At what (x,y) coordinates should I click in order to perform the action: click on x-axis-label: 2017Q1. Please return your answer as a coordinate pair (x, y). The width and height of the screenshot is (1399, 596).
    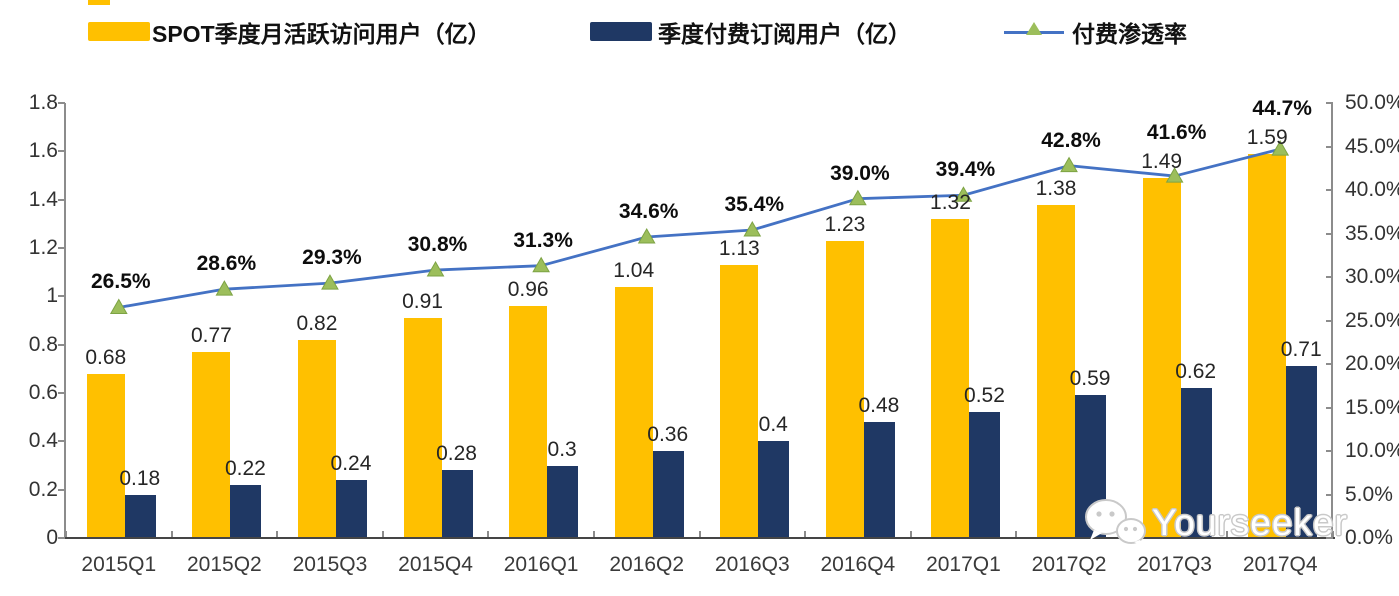
    Looking at the image, I should click on (963, 564).